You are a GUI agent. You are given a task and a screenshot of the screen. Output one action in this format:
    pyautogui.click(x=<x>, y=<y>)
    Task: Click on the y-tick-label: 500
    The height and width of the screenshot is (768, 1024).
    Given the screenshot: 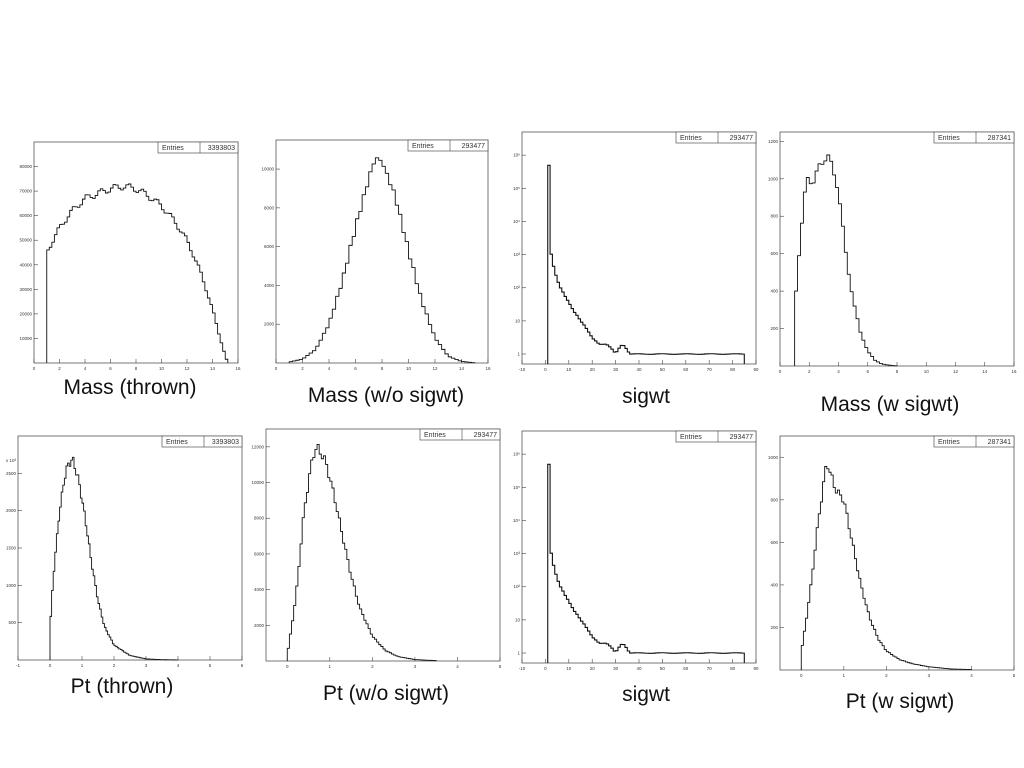 What is the action you would take?
    pyautogui.click(x=12, y=622)
    